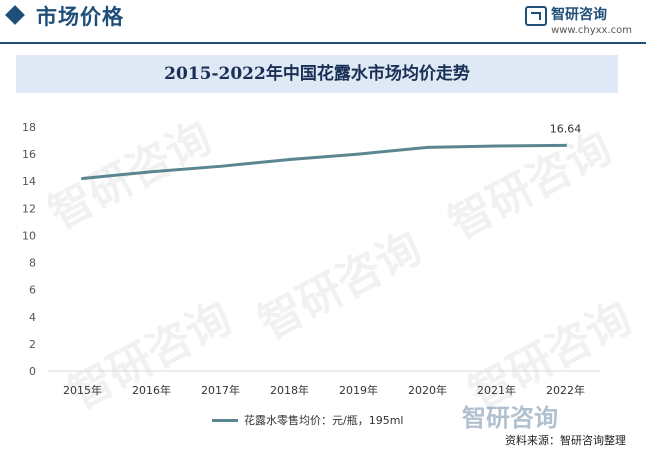 The height and width of the screenshot is (450, 646). Describe the element at coordinates (289, 390) in the screenshot. I see `x-tick-label: 2018年` at that location.